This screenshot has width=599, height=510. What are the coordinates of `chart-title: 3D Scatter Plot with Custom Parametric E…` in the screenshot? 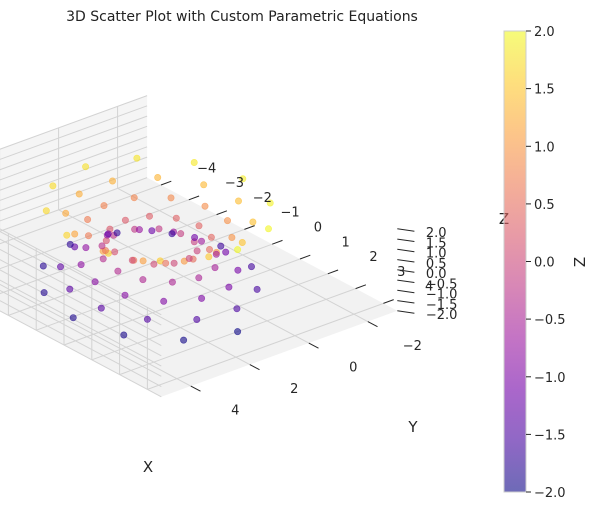 It's located at (242, 17).